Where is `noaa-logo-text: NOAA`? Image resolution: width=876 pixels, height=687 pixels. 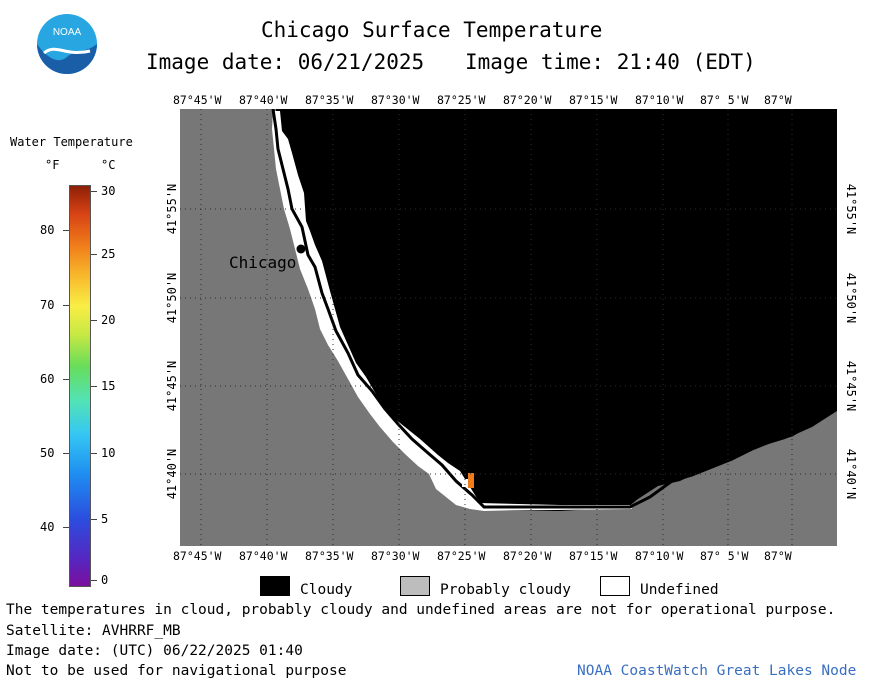
noaa-logo-text: NOAA is located at coordinates (67, 32).